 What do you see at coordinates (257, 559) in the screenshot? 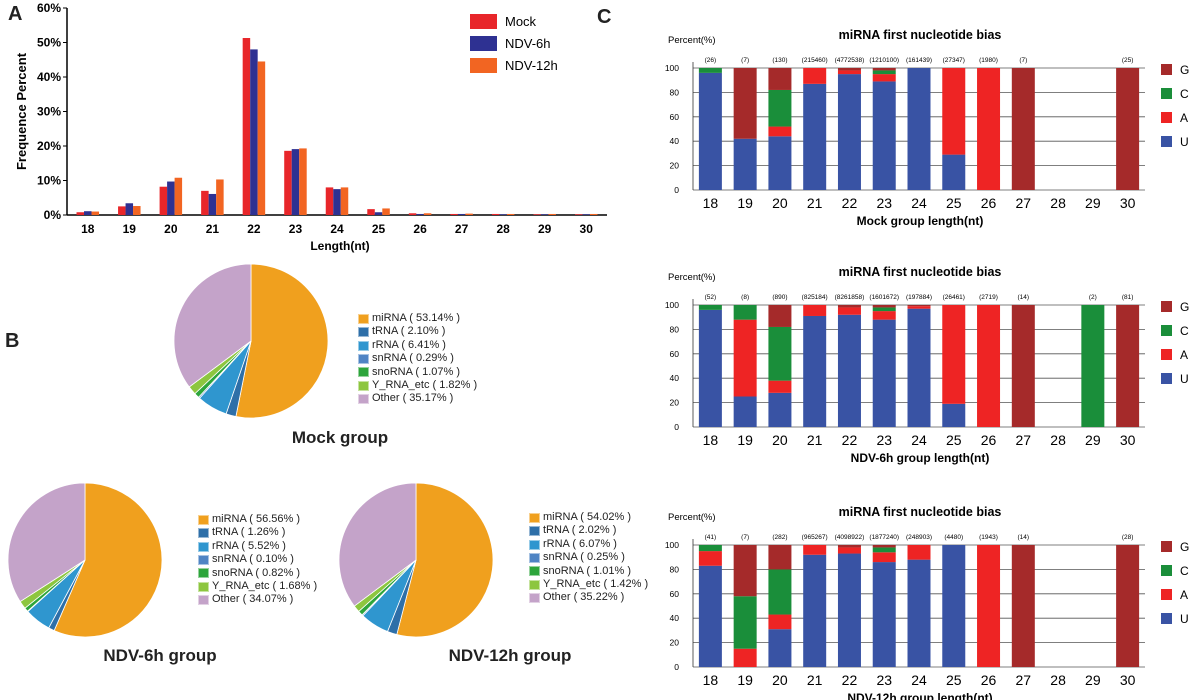
I see `legend-item-snrna: snRNA ( 0.10% )` at bounding box center [257, 559].